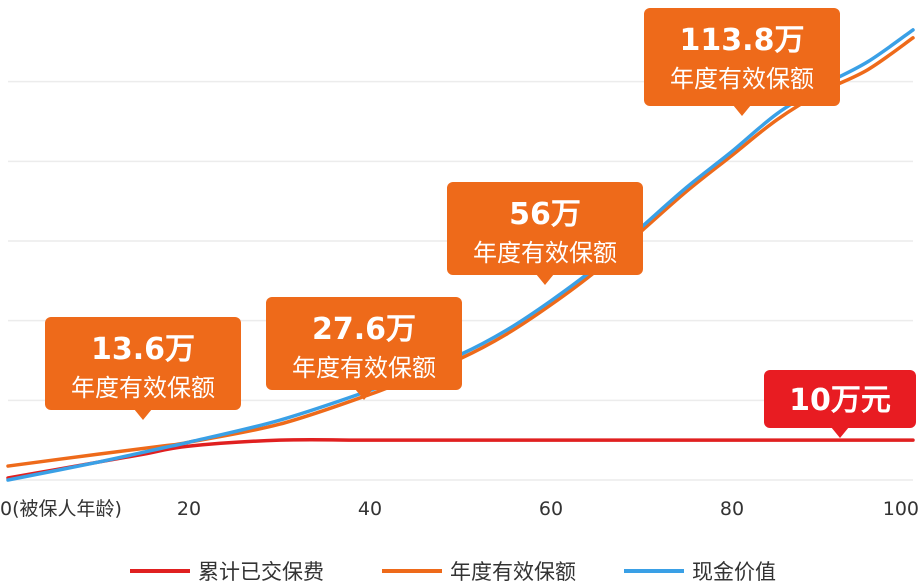  I want to click on callout-value: 113.8万, so click(742, 40).